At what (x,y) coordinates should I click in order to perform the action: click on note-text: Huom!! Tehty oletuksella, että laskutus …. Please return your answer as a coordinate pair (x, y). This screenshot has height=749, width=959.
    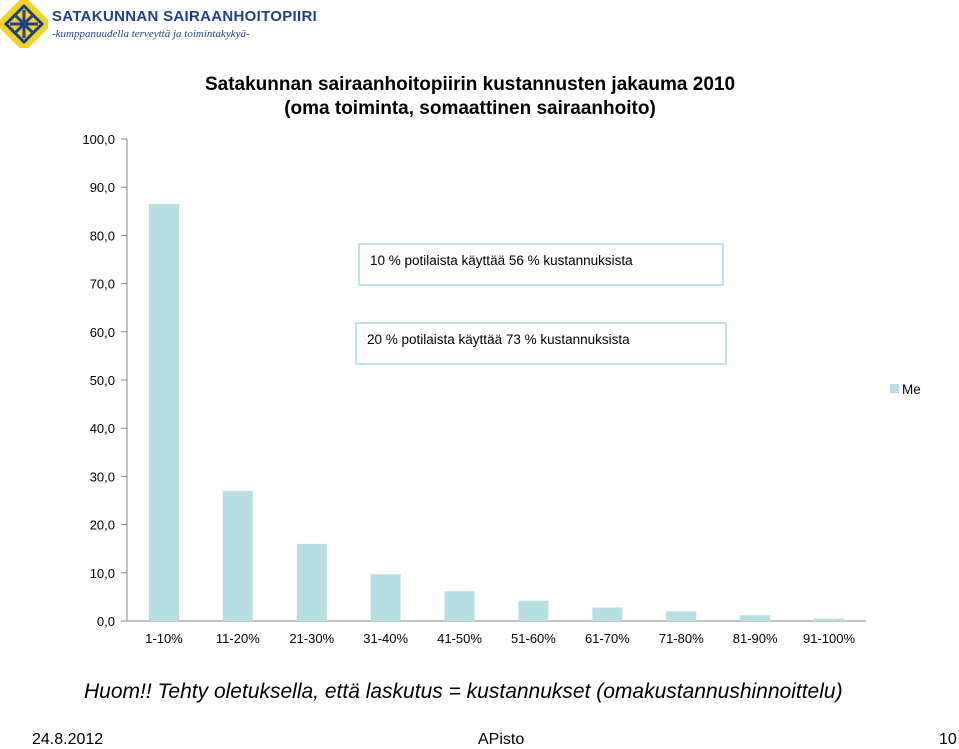
    Looking at the image, I should click on (463, 691).